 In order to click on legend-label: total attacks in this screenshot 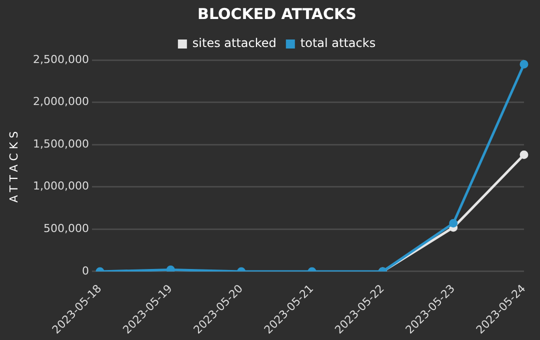, I will do `click(338, 43)`.